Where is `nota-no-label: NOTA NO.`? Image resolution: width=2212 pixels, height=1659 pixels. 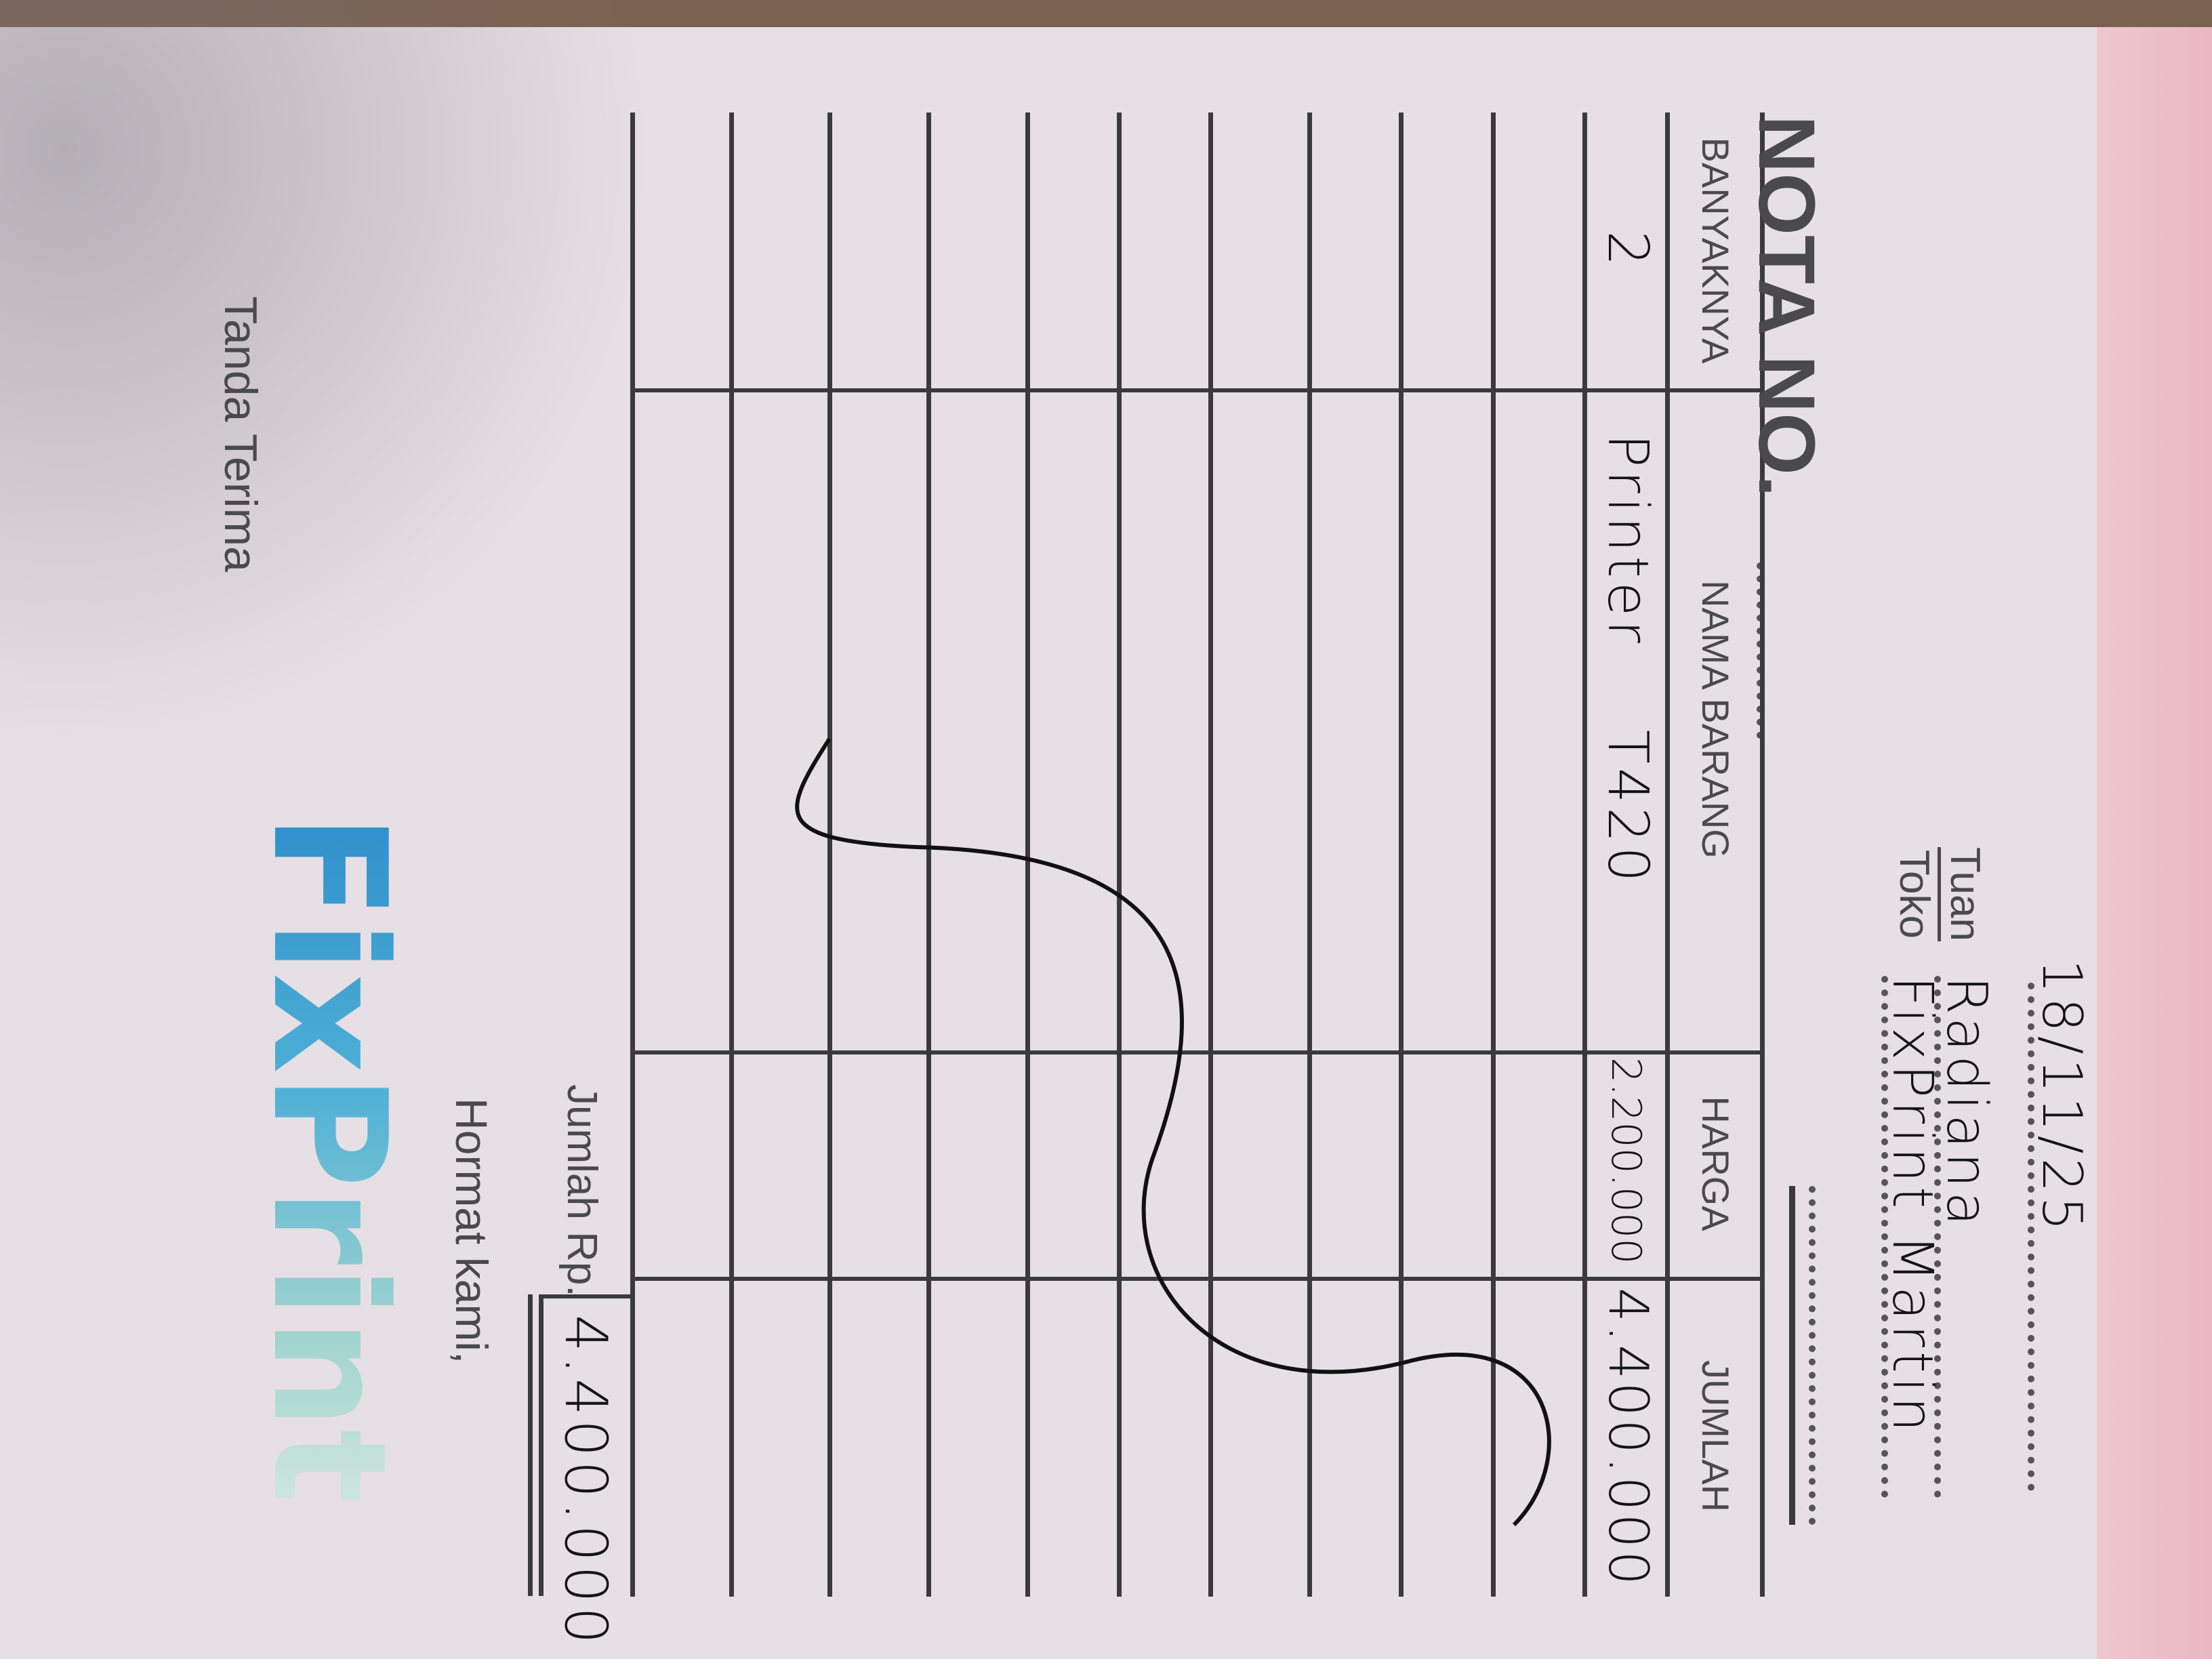
nota-no-label: NOTA NO. is located at coordinates (1786, 306).